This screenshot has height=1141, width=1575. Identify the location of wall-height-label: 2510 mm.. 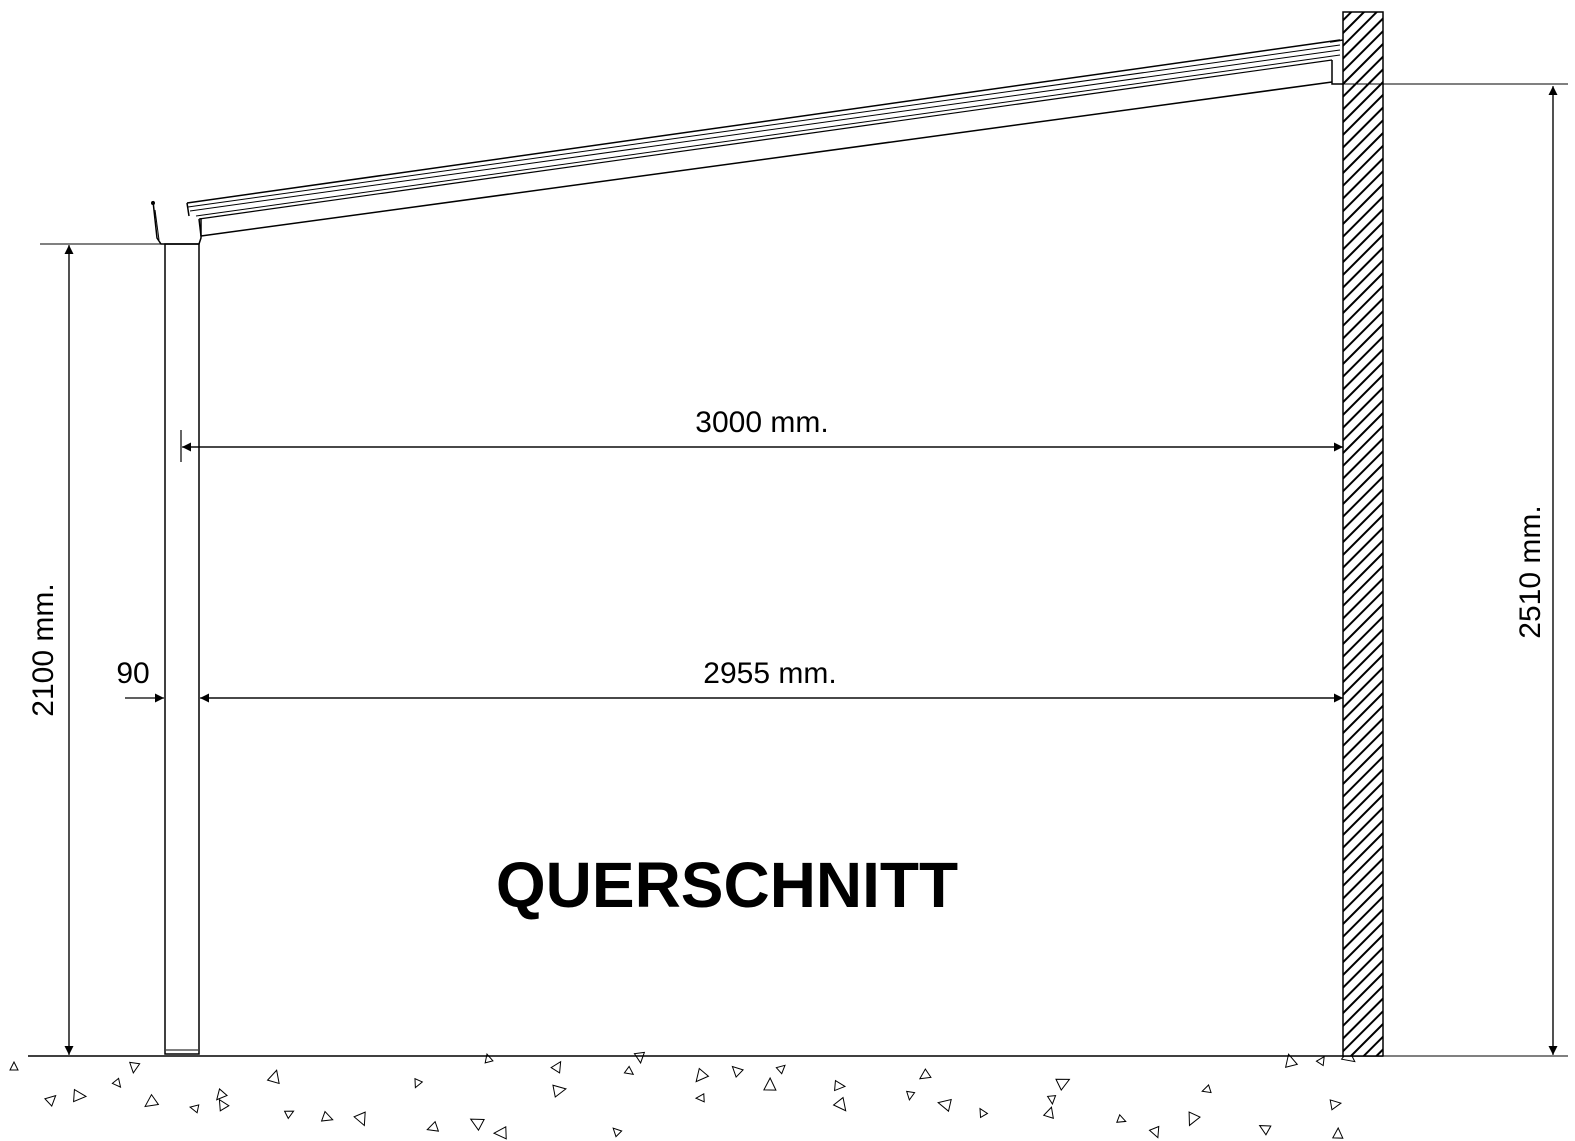
(1530, 571).